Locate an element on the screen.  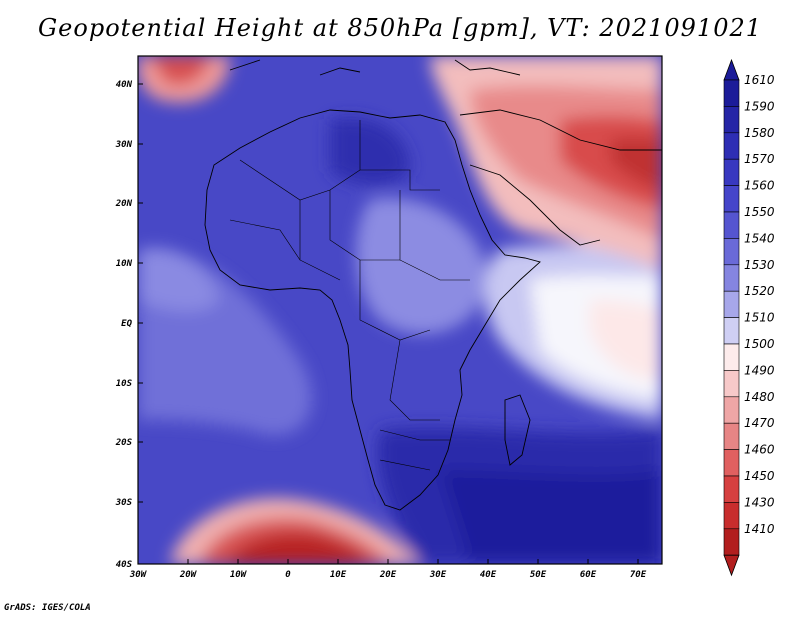
lat-tick-label: 20N is located at coordinates (124, 204).